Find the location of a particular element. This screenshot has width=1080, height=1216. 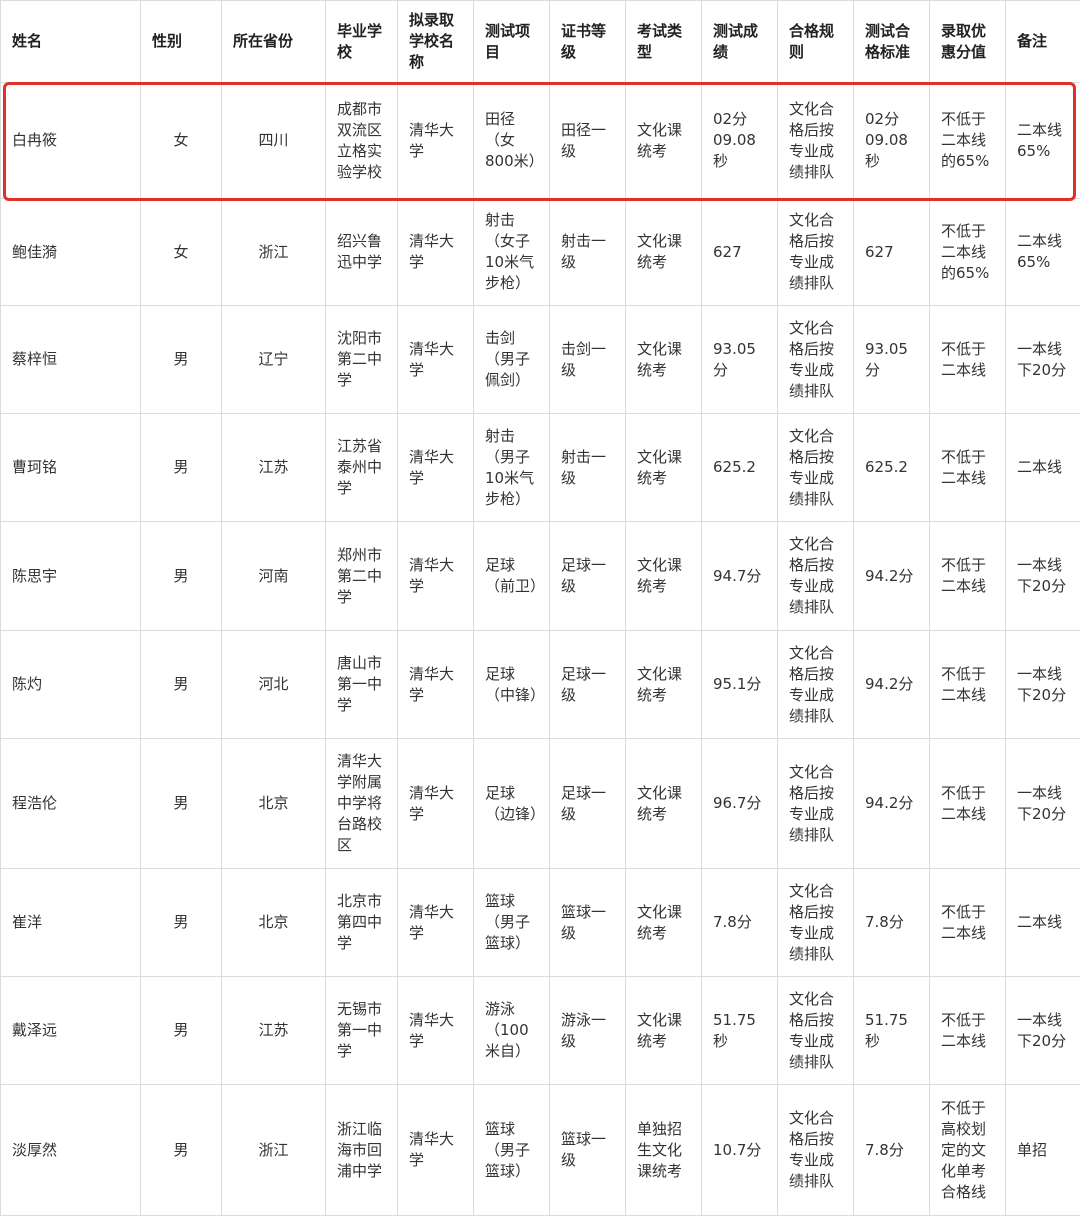

table-cell: 绍兴鲁迅中学 is located at coordinates (362, 252).